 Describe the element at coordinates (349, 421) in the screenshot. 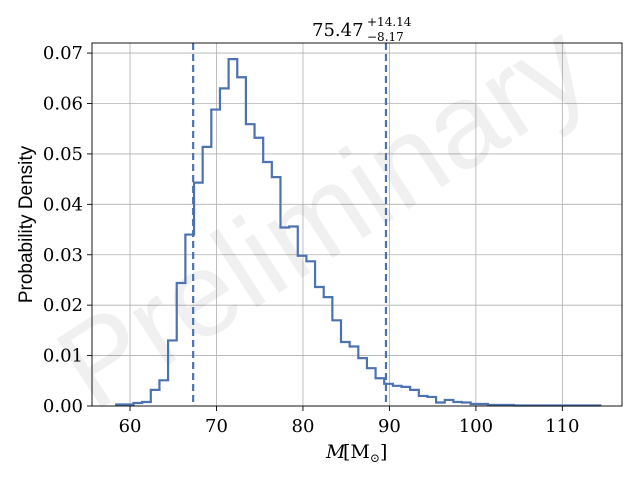

I see `x-ticks: 60 70 80 90 100 110` at that location.